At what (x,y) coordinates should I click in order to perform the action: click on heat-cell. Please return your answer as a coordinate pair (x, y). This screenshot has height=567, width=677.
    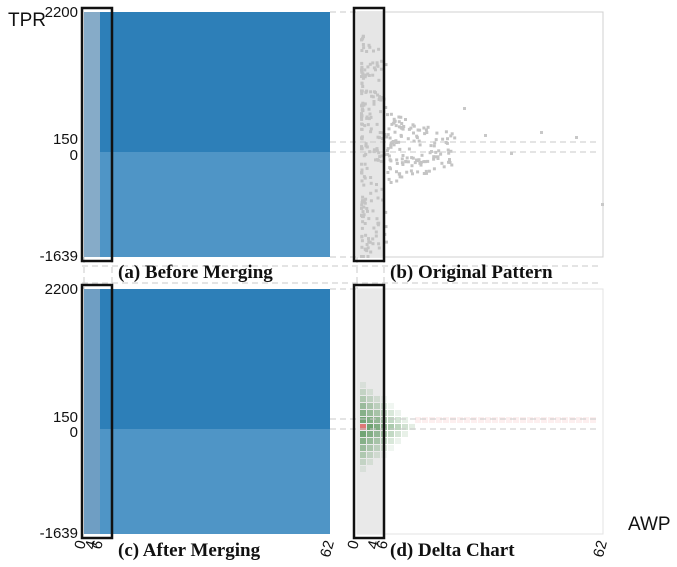
    Looking at the image, I should click on (92, 82).